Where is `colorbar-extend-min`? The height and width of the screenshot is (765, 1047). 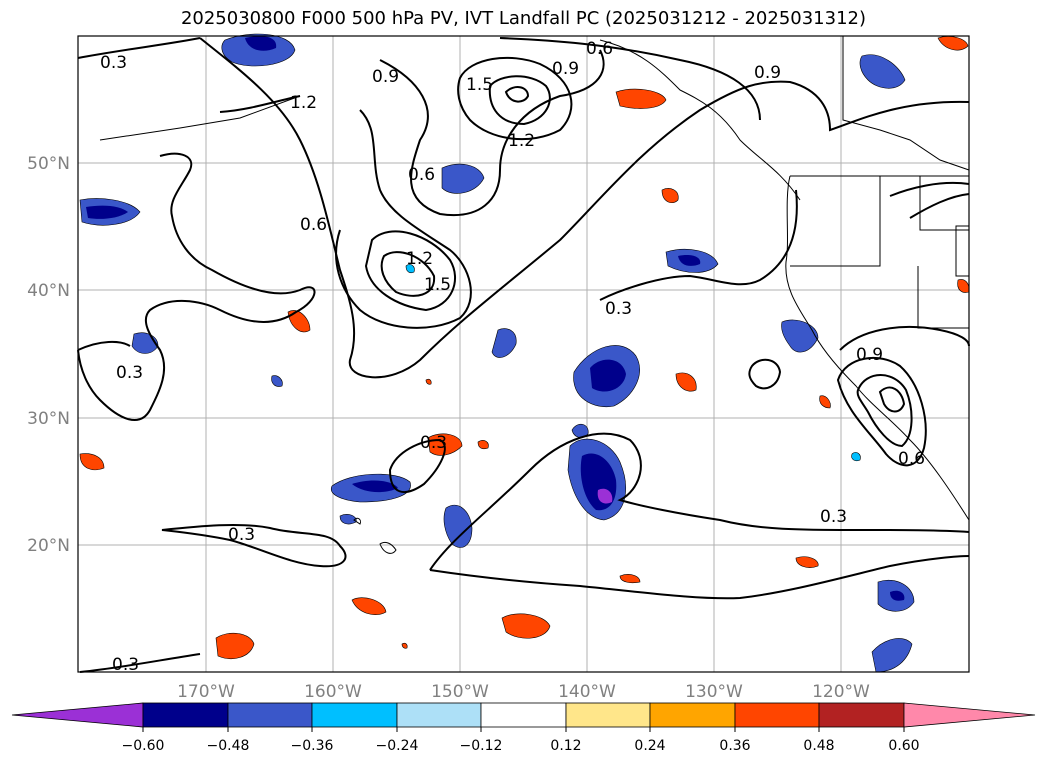 colorbar-extend-min is located at coordinates (77, 715).